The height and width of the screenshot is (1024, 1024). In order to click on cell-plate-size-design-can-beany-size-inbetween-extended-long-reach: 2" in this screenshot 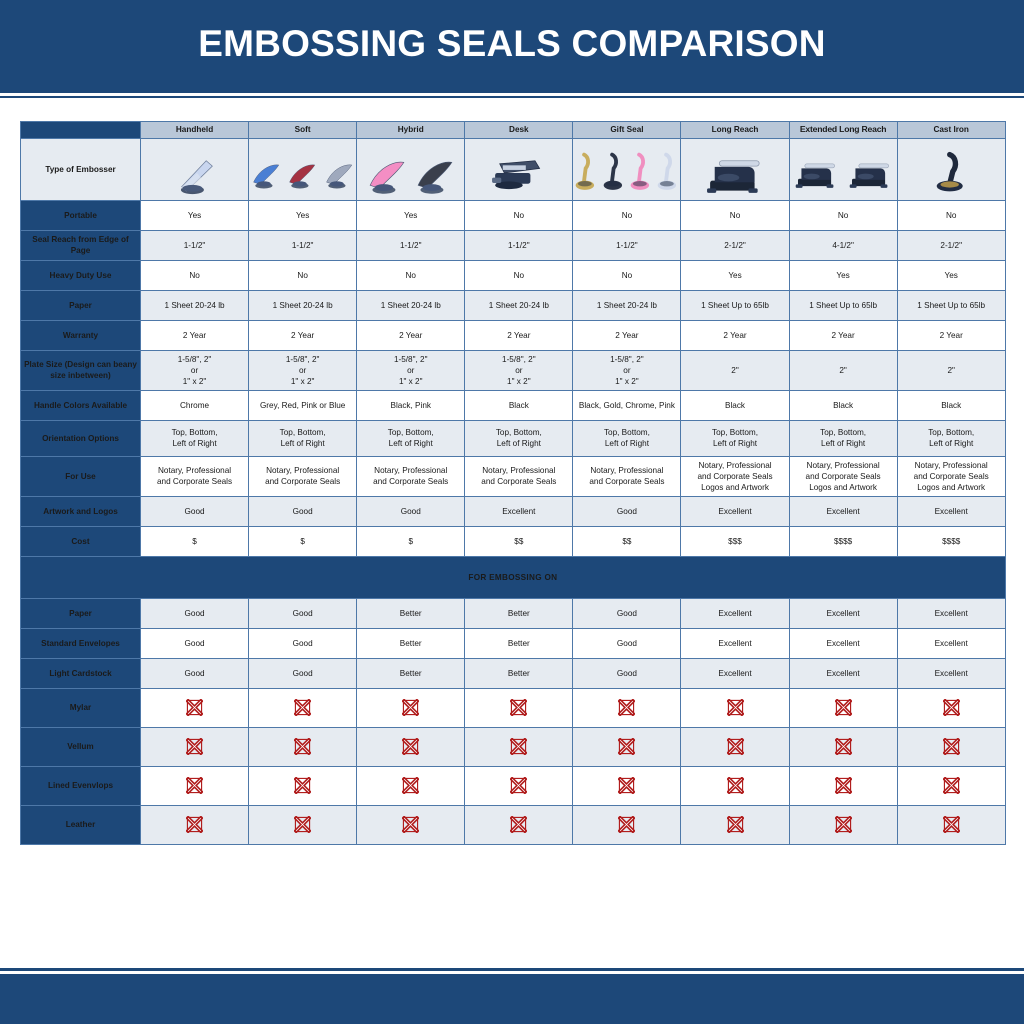, I will do `click(843, 370)`.